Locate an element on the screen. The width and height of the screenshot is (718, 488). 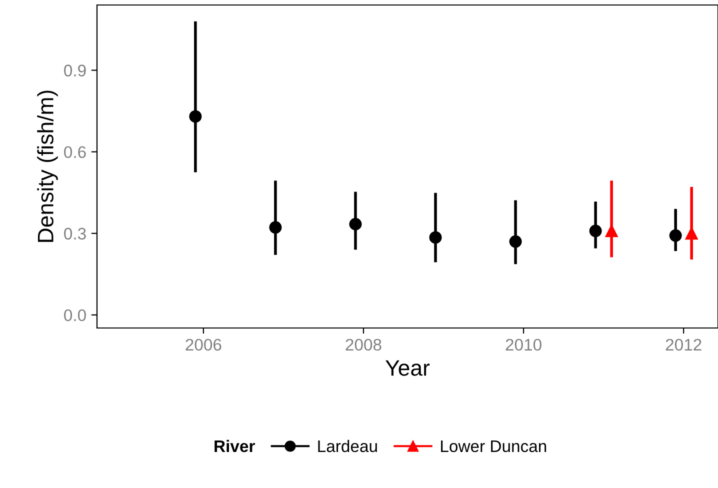
legend-title: River is located at coordinates (234, 446).